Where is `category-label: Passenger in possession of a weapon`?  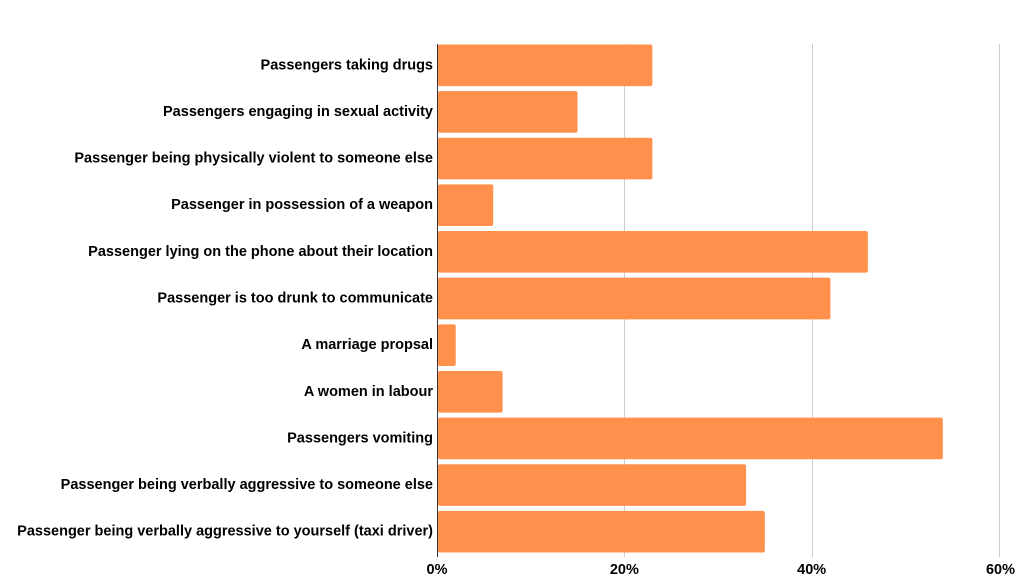 category-label: Passenger in possession of a weapon is located at coordinates (302, 205).